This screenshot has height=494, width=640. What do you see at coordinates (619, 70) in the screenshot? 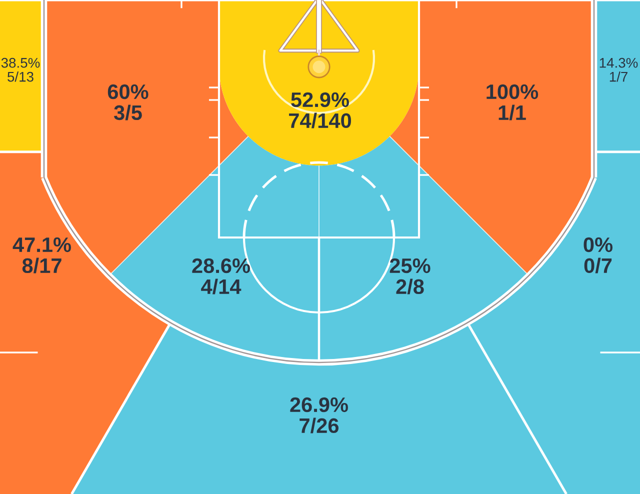
I see `data-label: 14.3% 1/7` at bounding box center [619, 70].